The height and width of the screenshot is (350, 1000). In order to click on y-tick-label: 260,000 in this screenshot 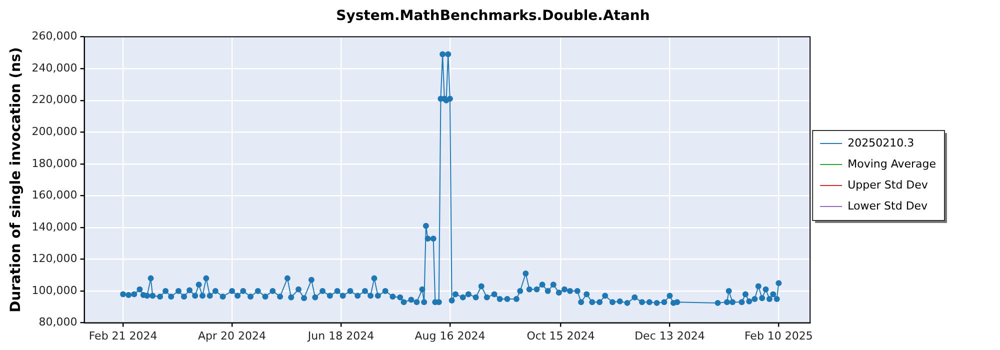, I will do `click(55, 36)`.